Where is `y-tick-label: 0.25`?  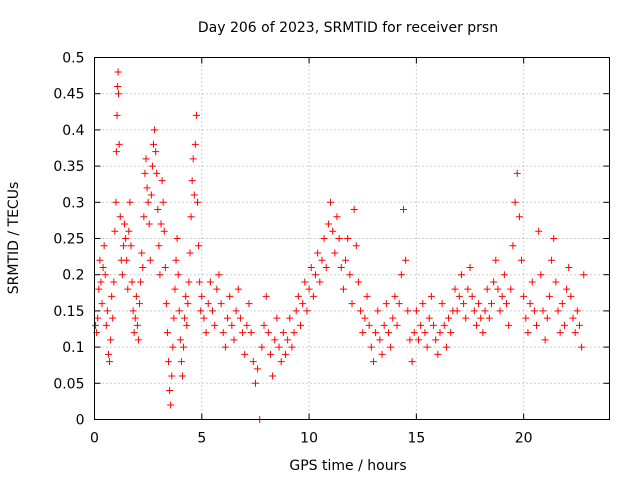 y-tick-label: 0.25 is located at coordinates (68, 240).